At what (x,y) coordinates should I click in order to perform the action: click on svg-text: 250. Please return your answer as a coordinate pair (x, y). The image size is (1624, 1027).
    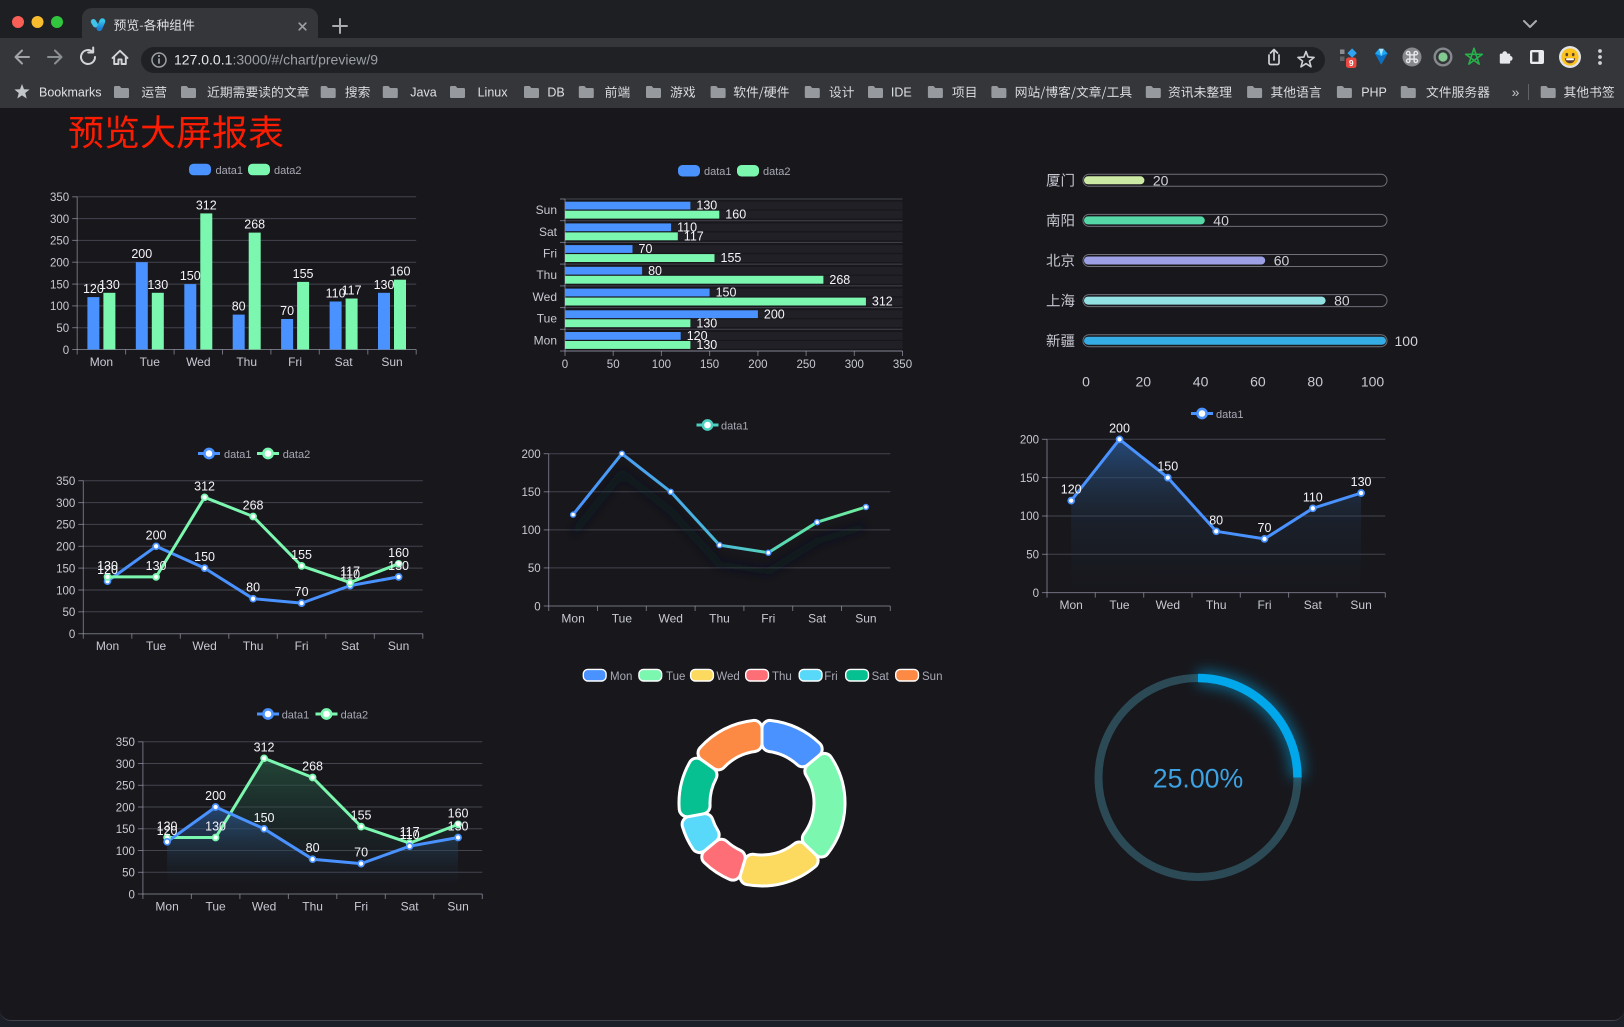
    Looking at the image, I should click on (125, 787).